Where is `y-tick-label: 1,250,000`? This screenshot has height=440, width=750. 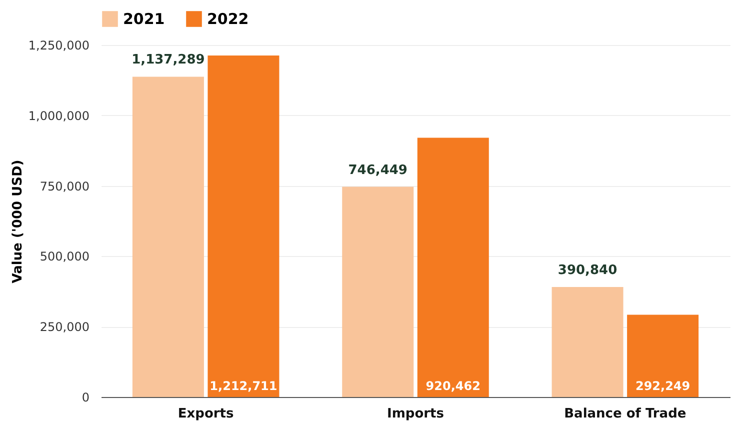
y-tick-label: 1,250,000 is located at coordinates (59, 45).